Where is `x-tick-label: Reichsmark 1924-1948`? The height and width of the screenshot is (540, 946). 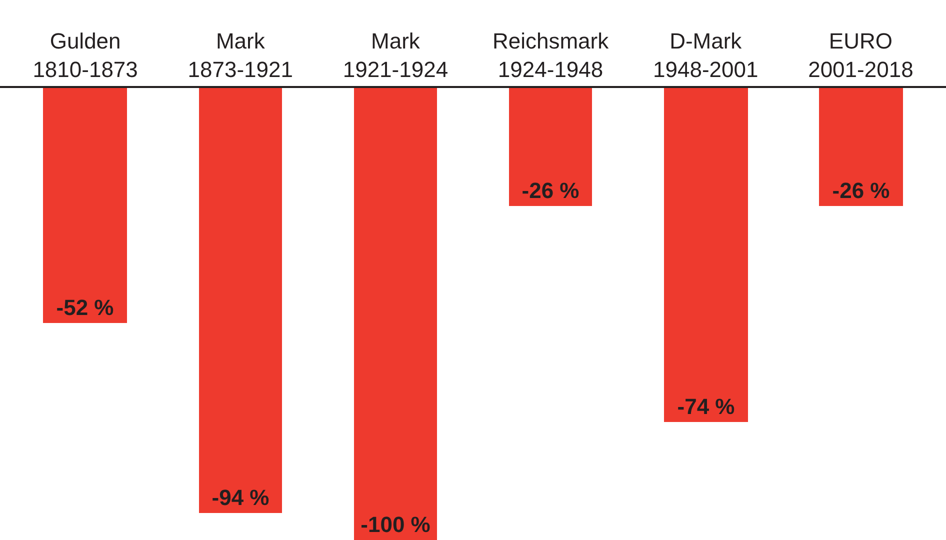
x-tick-label: Reichsmark 1924-1948 is located at coordinates (551, 55).